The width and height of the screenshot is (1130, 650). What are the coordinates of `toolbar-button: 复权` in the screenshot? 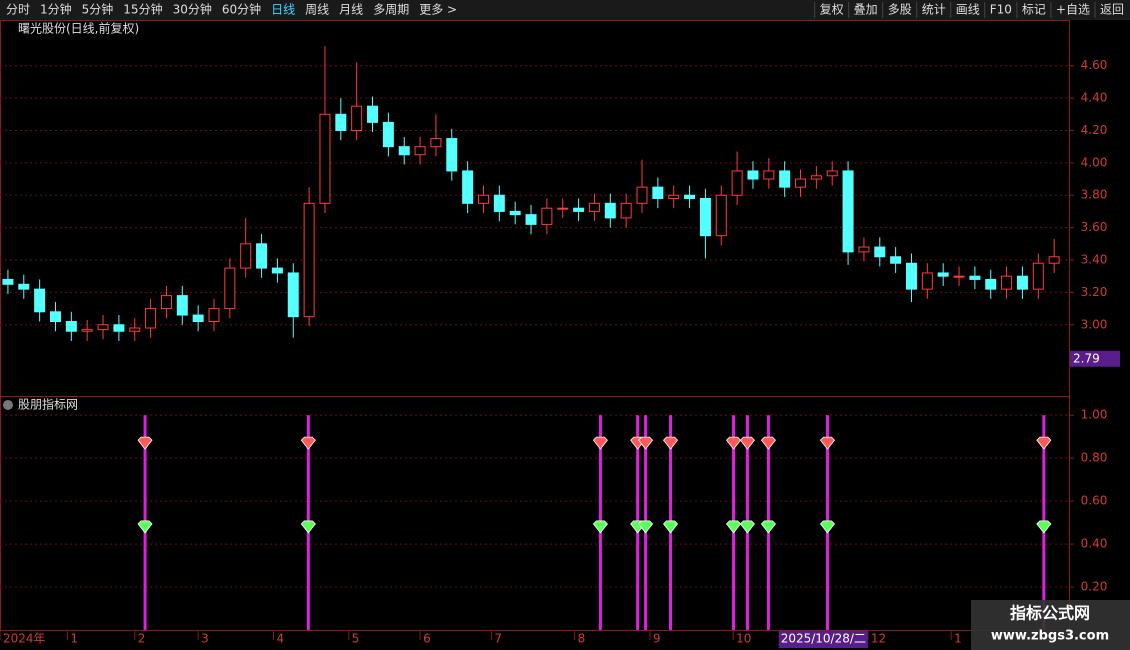 It's located at (832, 10).